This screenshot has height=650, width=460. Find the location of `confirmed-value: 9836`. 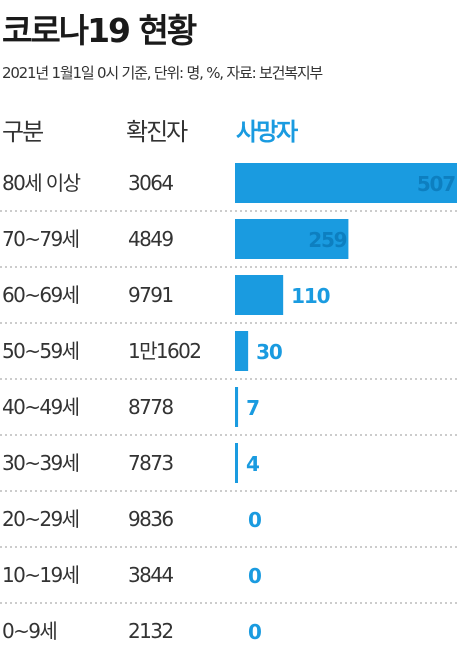

confirmed-value: 9836 is located at coordinates (150, 519).